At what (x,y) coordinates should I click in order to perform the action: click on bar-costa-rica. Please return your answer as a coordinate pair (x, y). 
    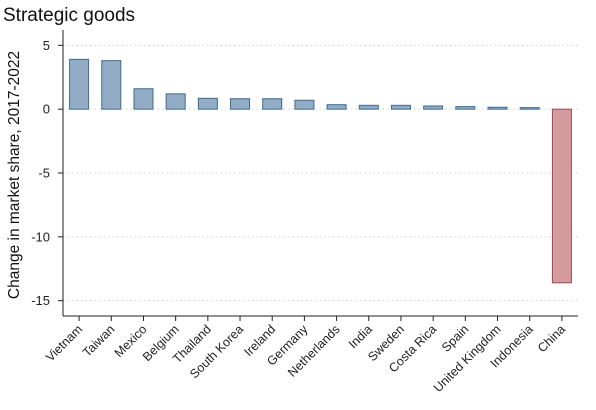
    Looking at the image, I should click on (433, 107).